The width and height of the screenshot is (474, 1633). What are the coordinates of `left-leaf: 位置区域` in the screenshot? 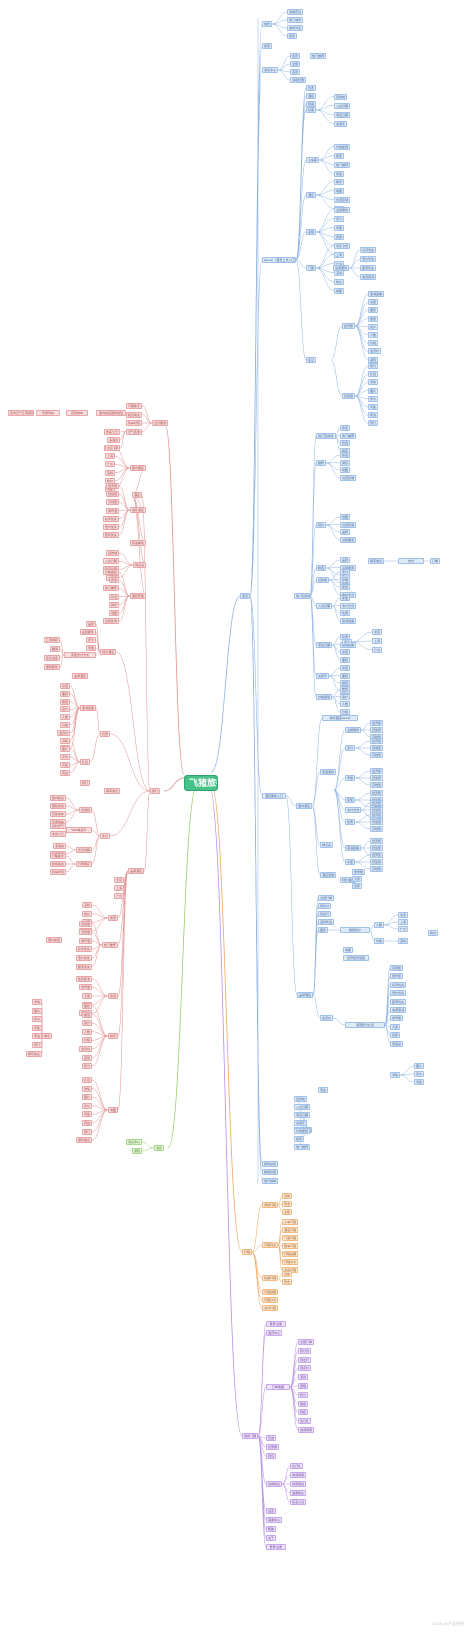 It's located at (110, 621).